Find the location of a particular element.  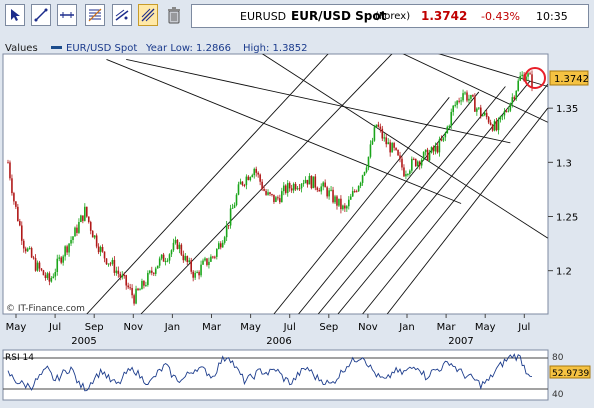

trendline-icon is located at coordinates (122, 15).